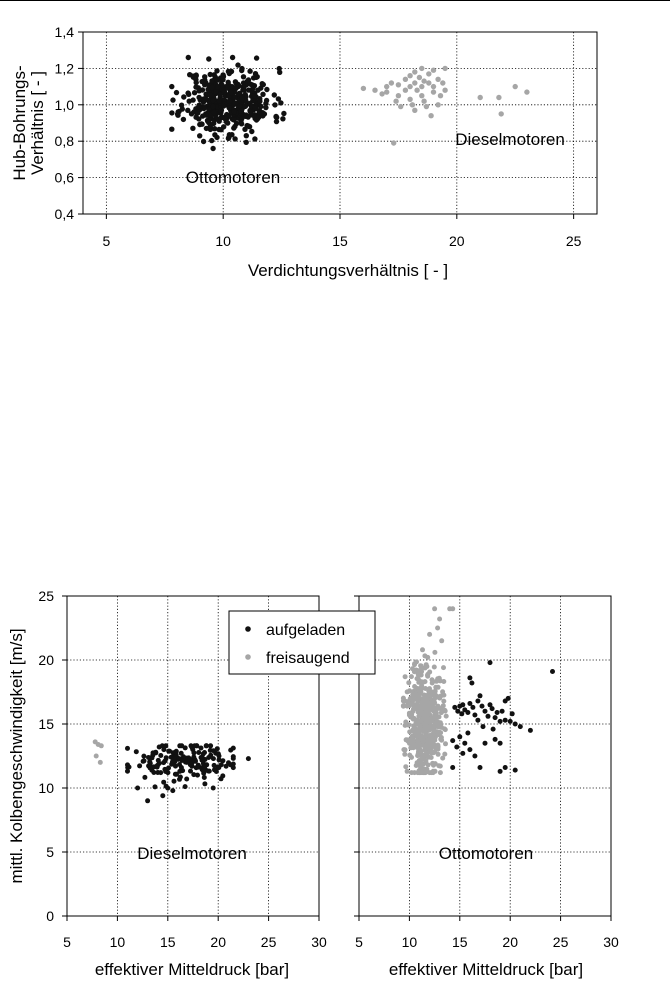  I want to click on diesel-x-tick-label-0: 5, so click(67, 942).